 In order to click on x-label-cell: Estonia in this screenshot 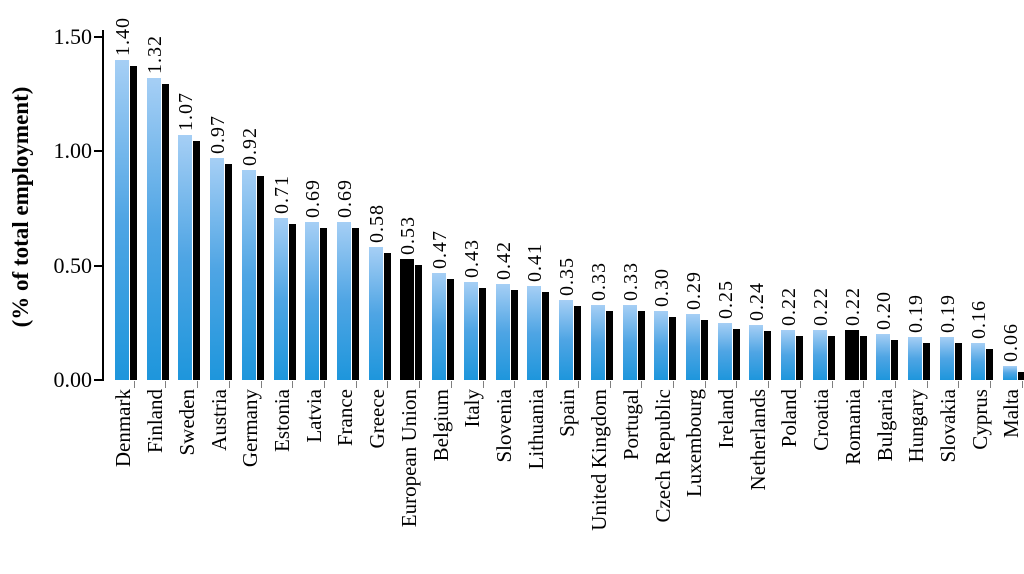, I will do `click(278, 481)`.